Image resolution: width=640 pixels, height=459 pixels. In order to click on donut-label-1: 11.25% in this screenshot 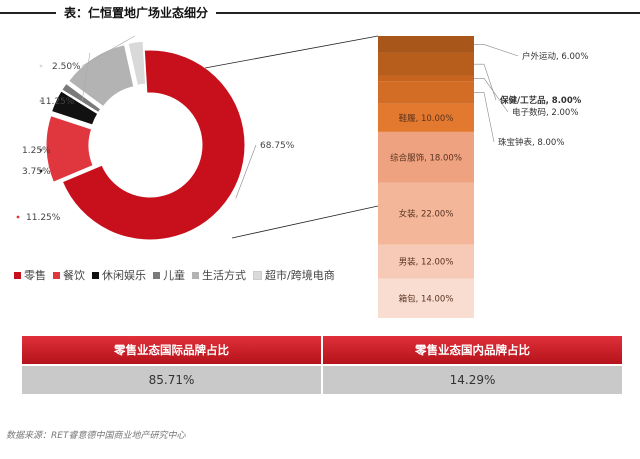, I will do `click(43, 218)`.